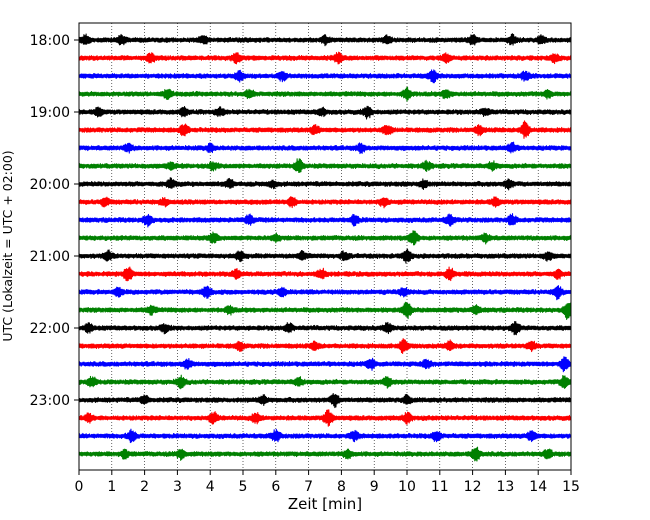  I want to click on x-tick-label-3: 3, so click(177, 487).